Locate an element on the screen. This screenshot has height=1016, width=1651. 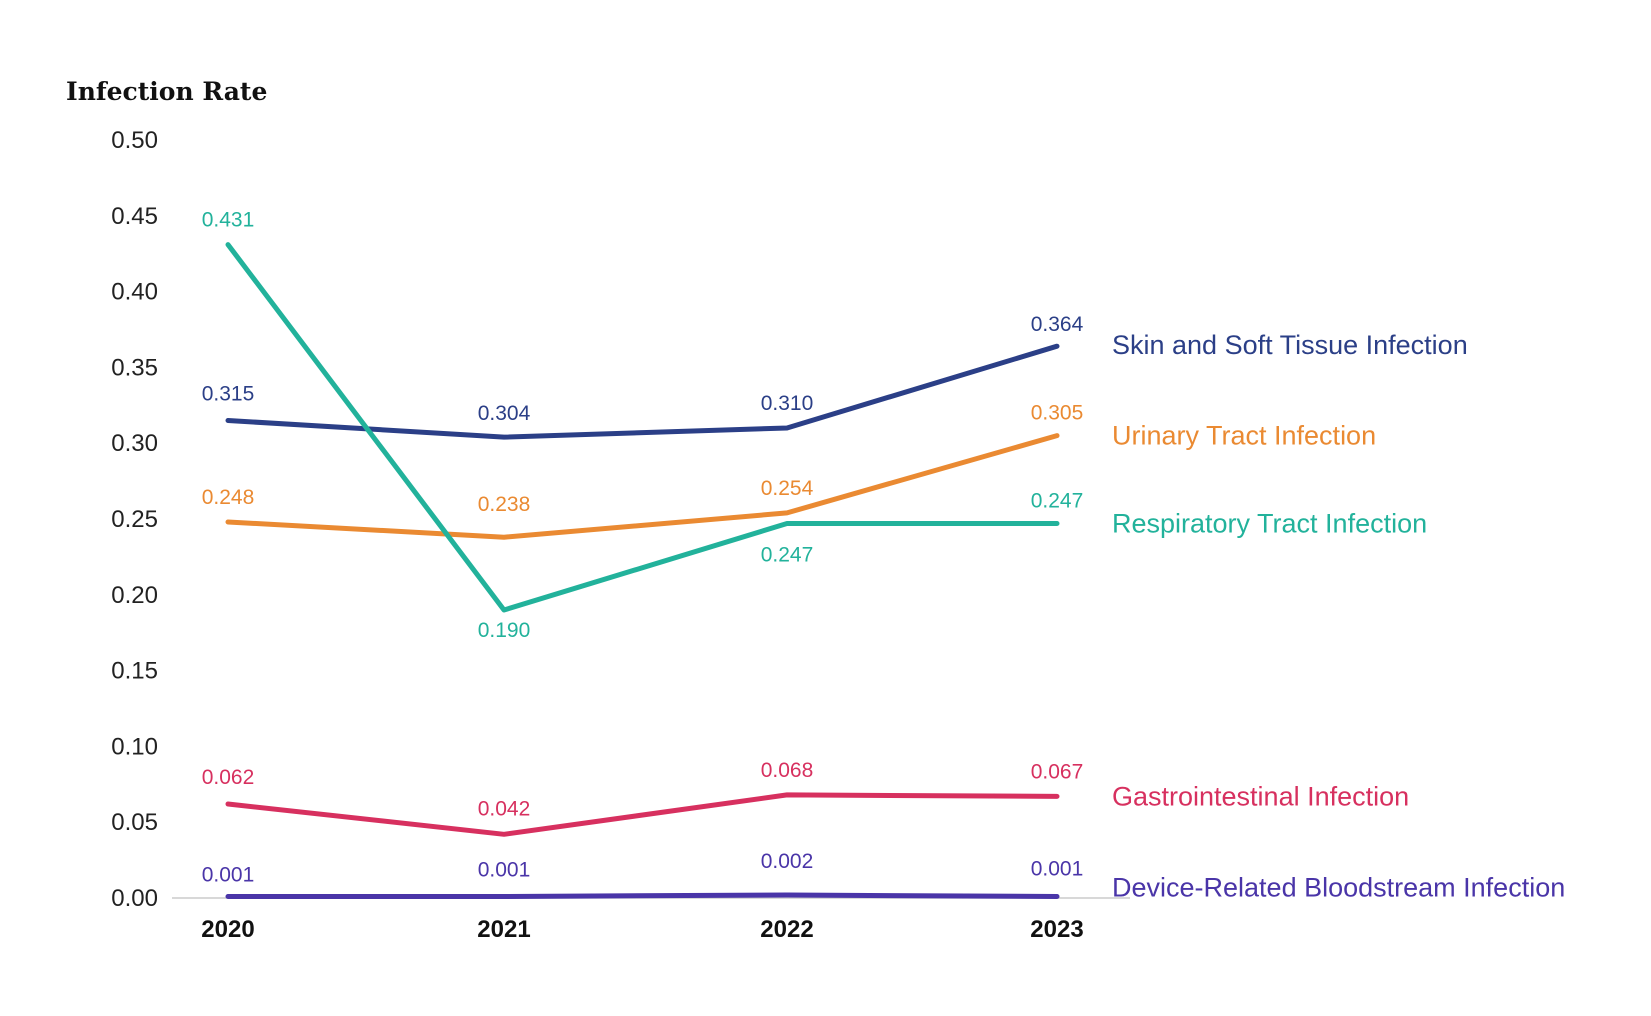
y-tick-label: 0.15 is located at coordinates (134, 671).